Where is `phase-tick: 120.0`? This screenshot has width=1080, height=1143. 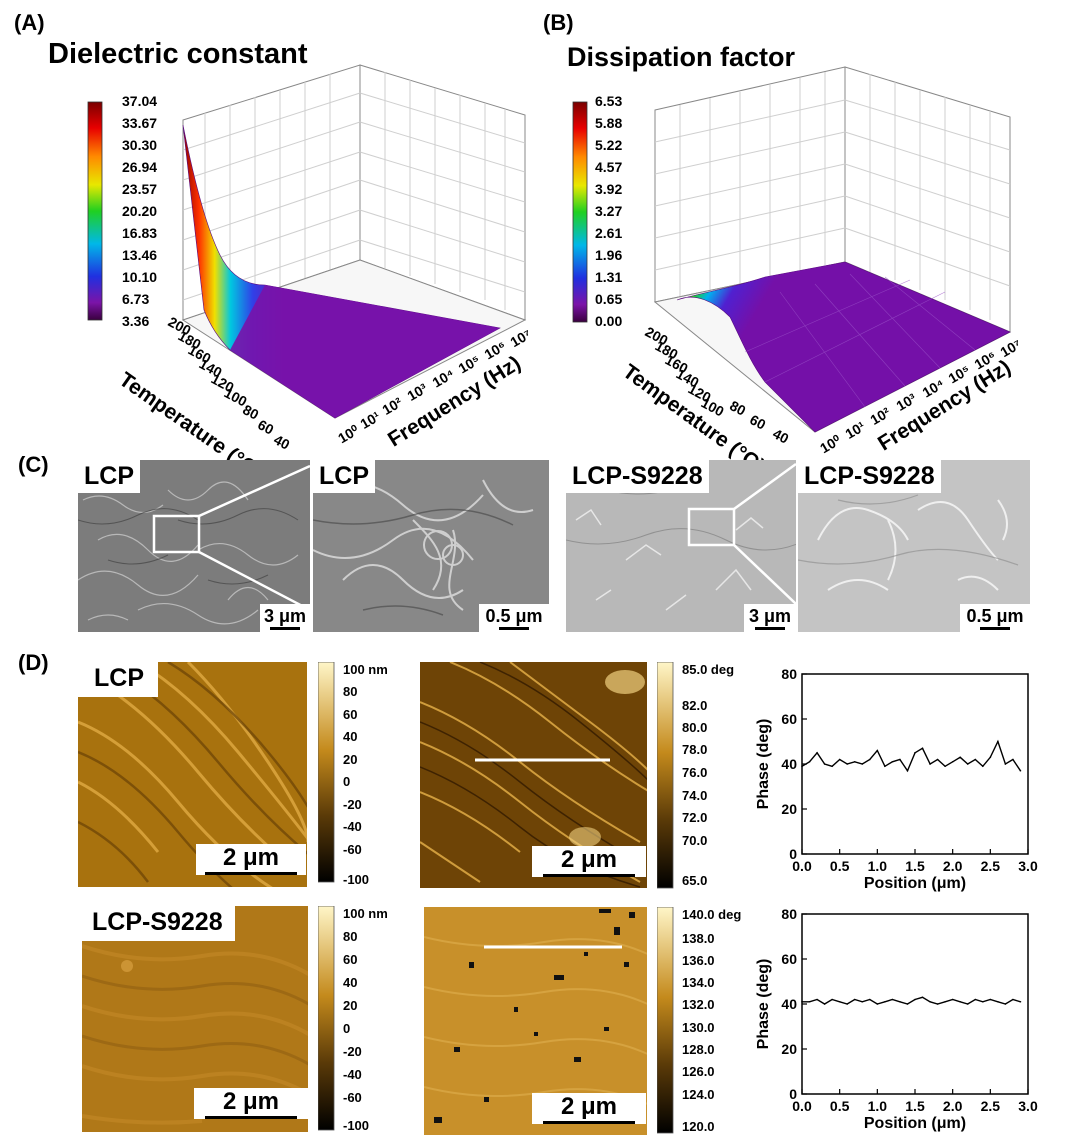 phase-tick: 120.0 is located at coordinates (698, 1126).